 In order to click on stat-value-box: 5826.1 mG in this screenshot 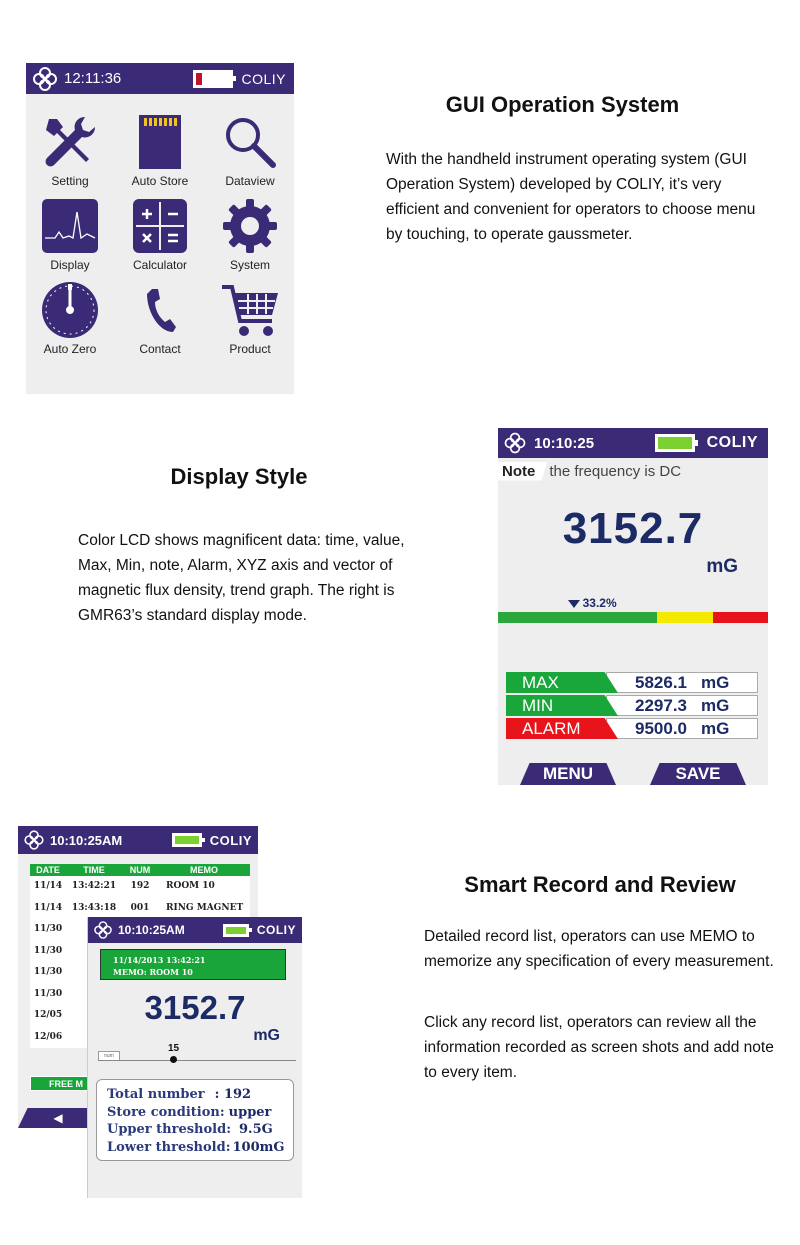, I will do `click(682, 682)`.